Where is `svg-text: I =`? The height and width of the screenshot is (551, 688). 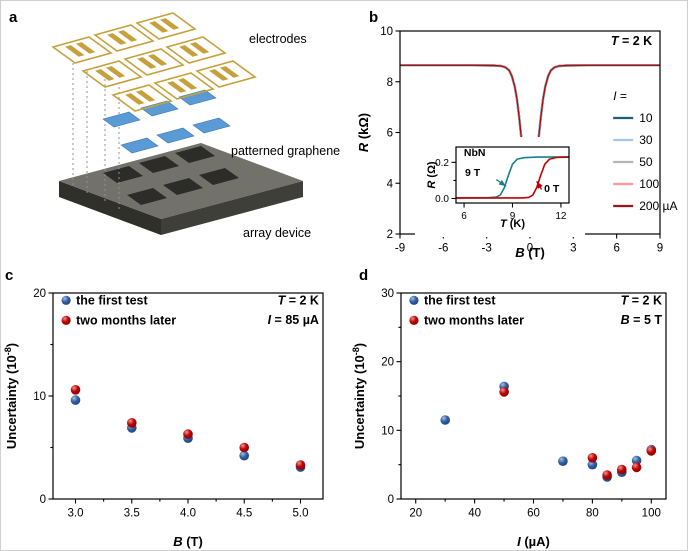 svg-text: I = is located at coordinates (620, 96).